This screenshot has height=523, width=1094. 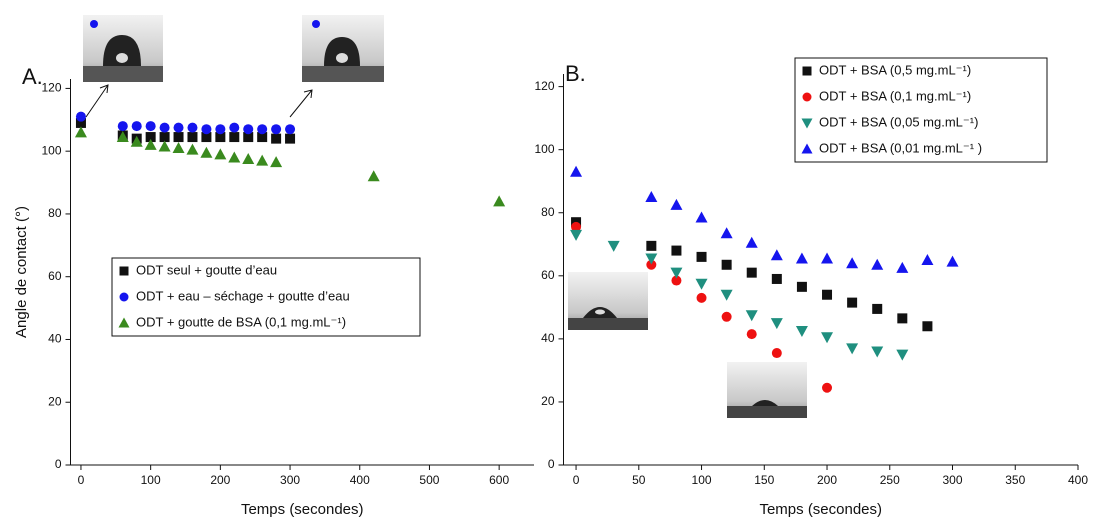 What do you see at coordinates (220, 480) in the screenshot?
I see `x-tick-label: 200` at bounding box center [220, 480].